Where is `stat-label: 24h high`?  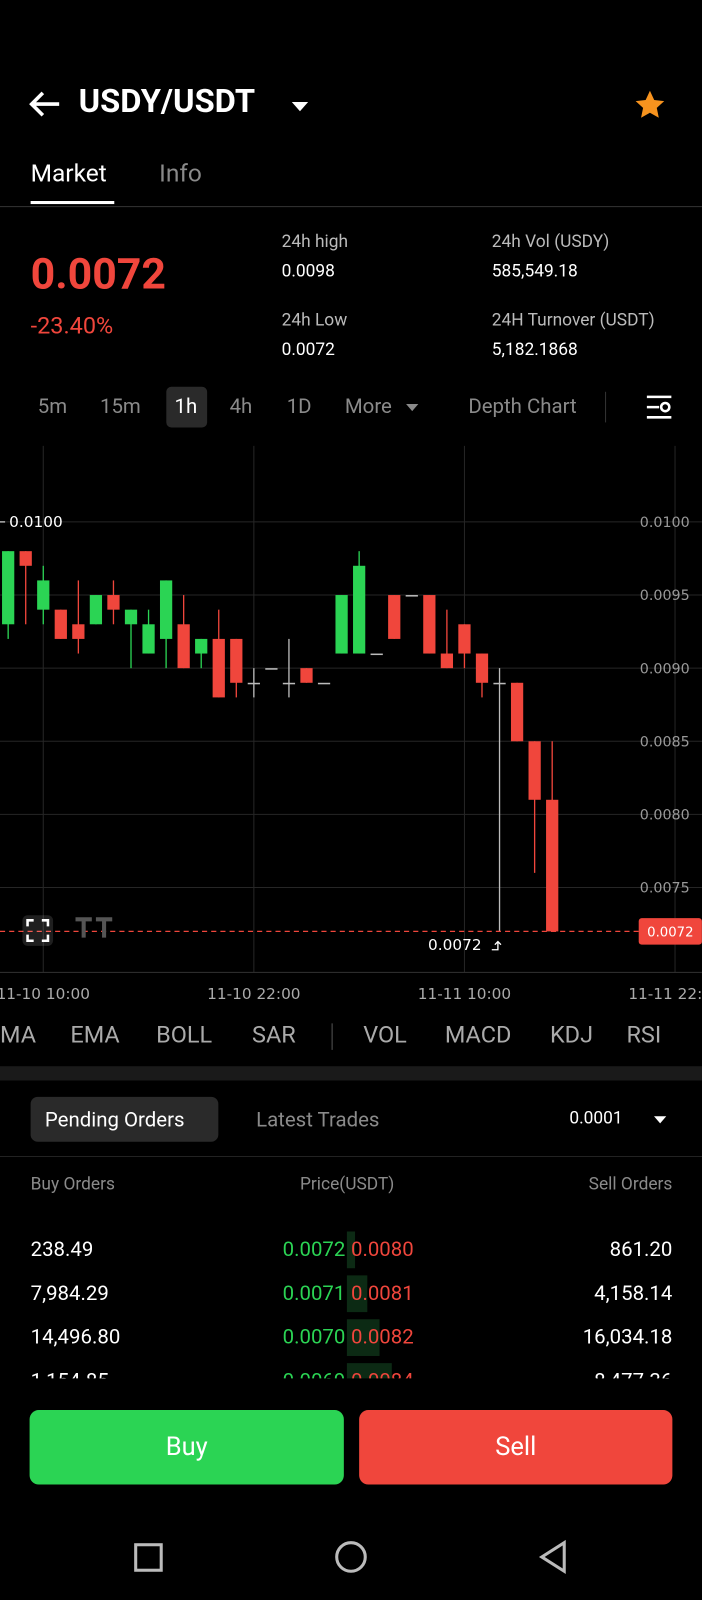 stat-label: 24h high is located at coordinates (315, 242).